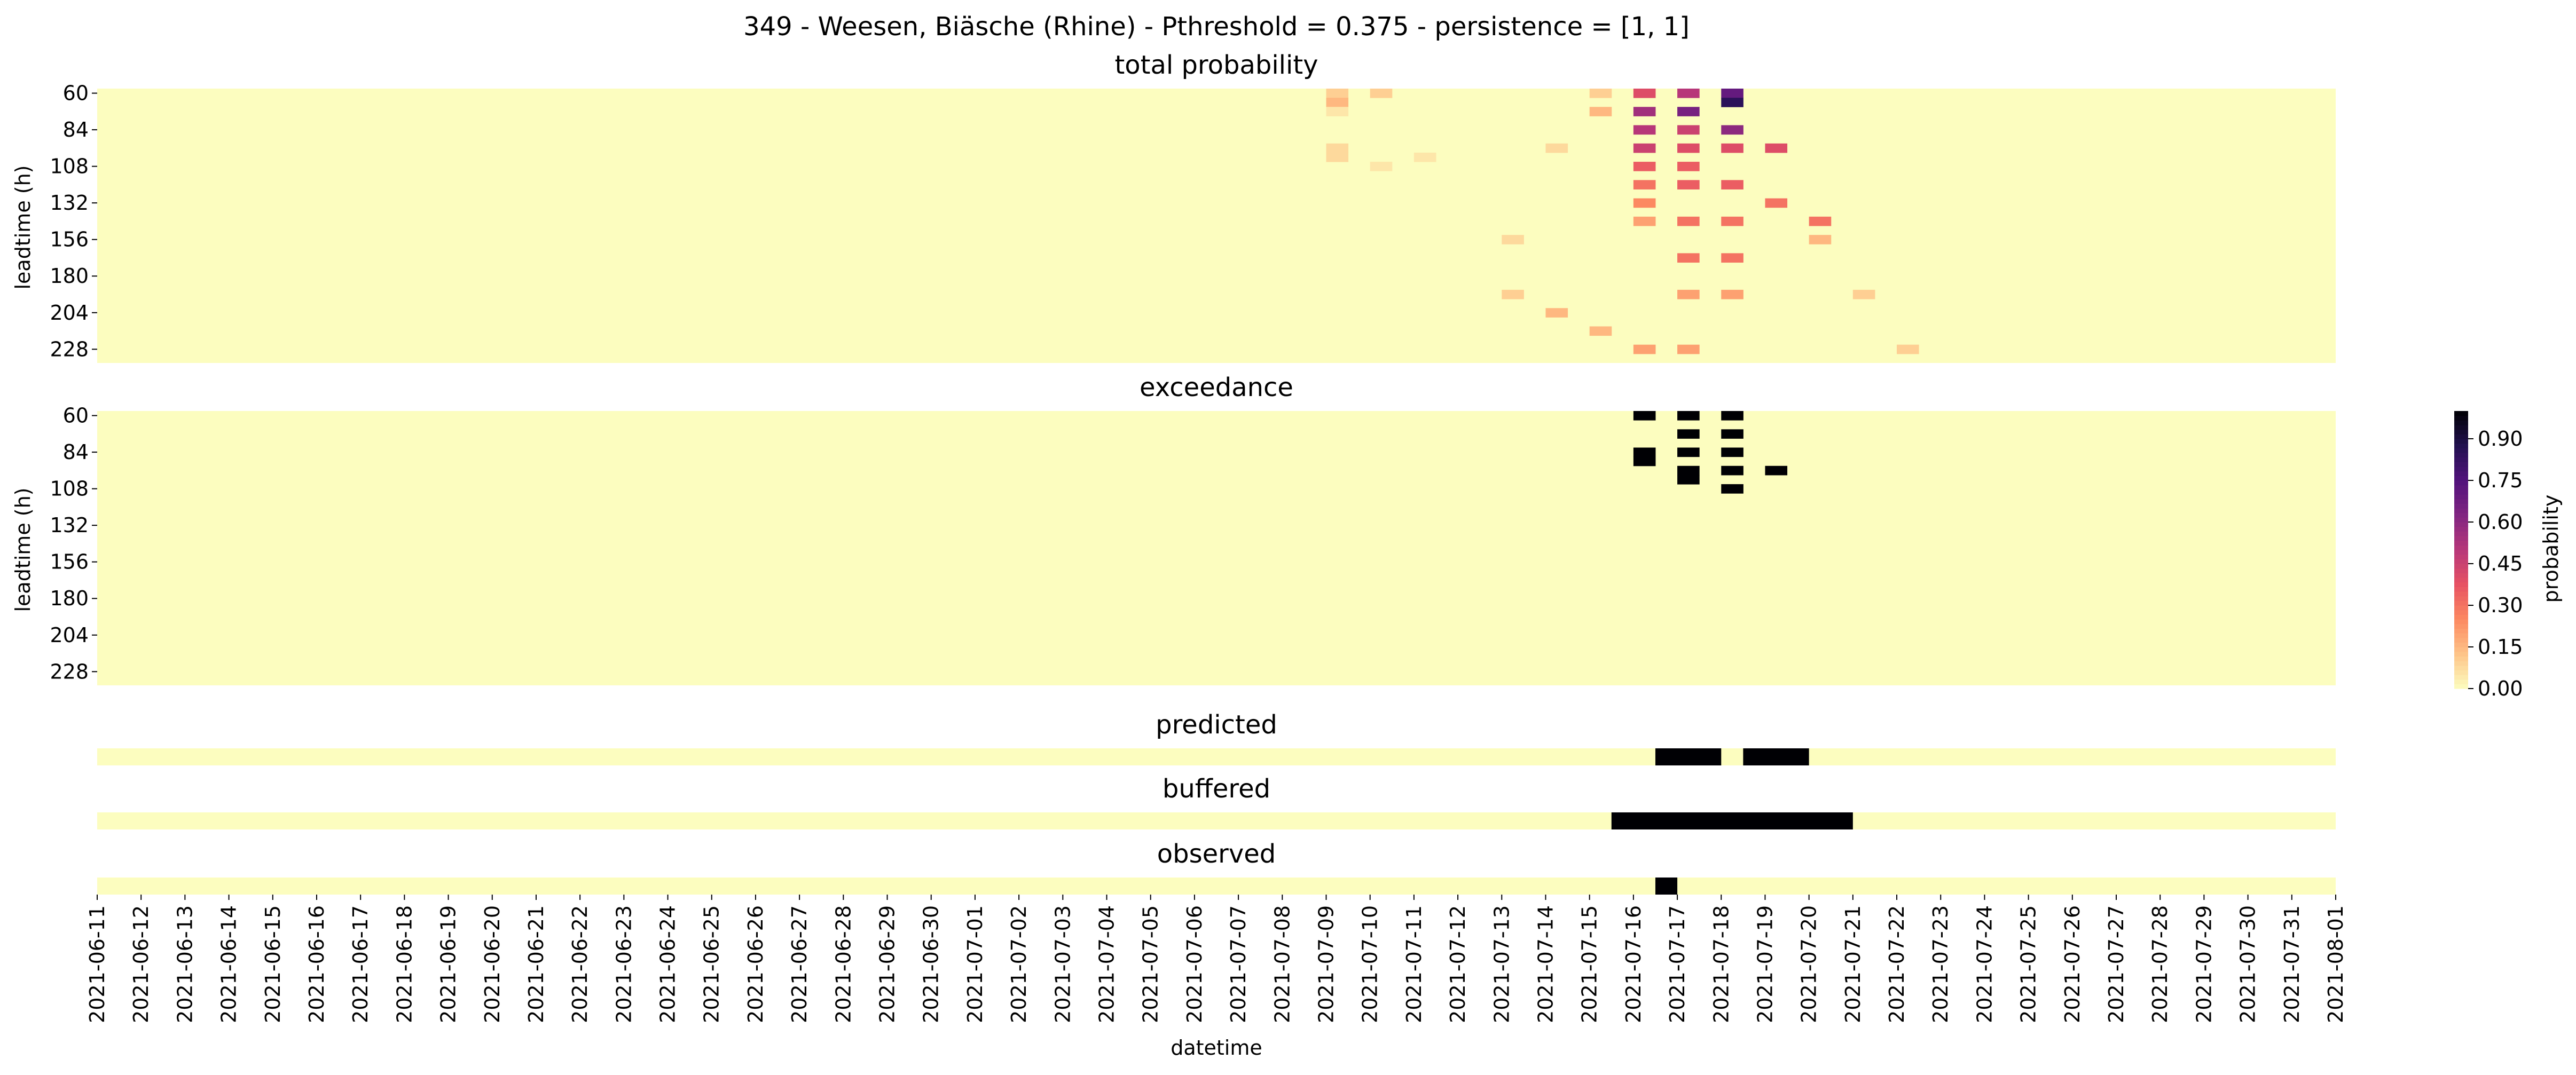 This screenshot has height=1075, width=2576. I want to click on predicted-panel: predicted, so click(1217, 737).